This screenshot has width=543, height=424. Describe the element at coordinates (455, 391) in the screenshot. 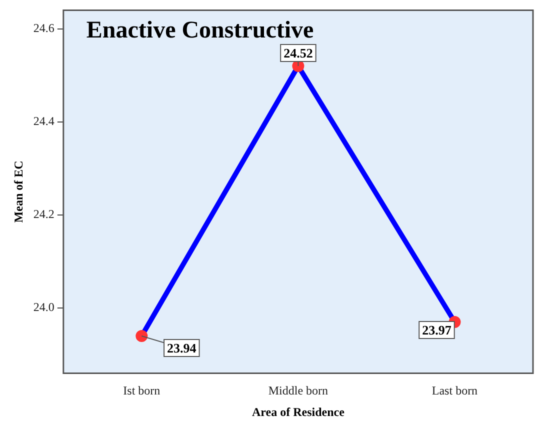

I see `x-tick-label: Last born` at that location.